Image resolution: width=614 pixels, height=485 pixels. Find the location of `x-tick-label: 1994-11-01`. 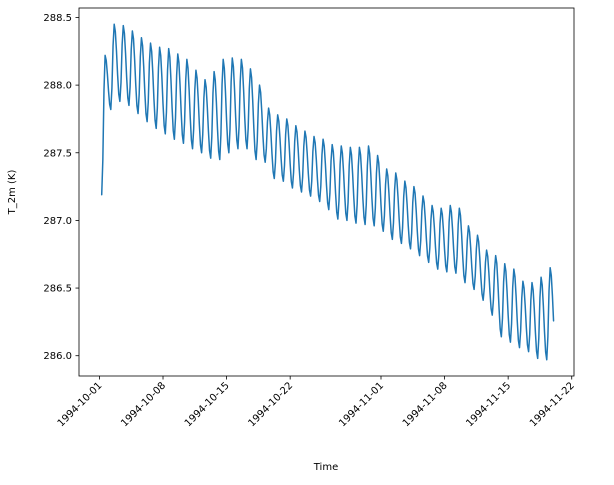

x-tick-label: 1994-11-01 is located at coordinates (361, 404).